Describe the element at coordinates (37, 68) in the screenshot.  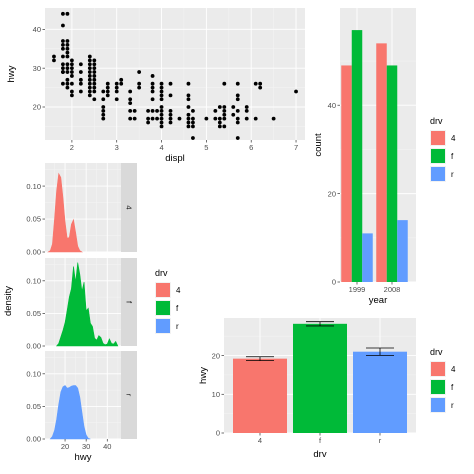
I see `scatter-y-tick-label: 30` at that location.